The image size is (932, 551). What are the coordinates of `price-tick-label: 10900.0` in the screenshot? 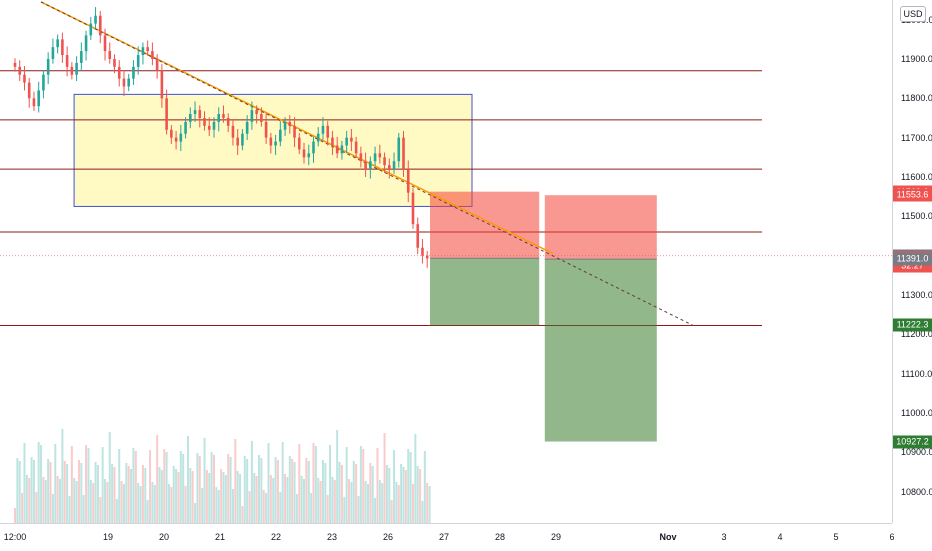 It's located at (916, 452).